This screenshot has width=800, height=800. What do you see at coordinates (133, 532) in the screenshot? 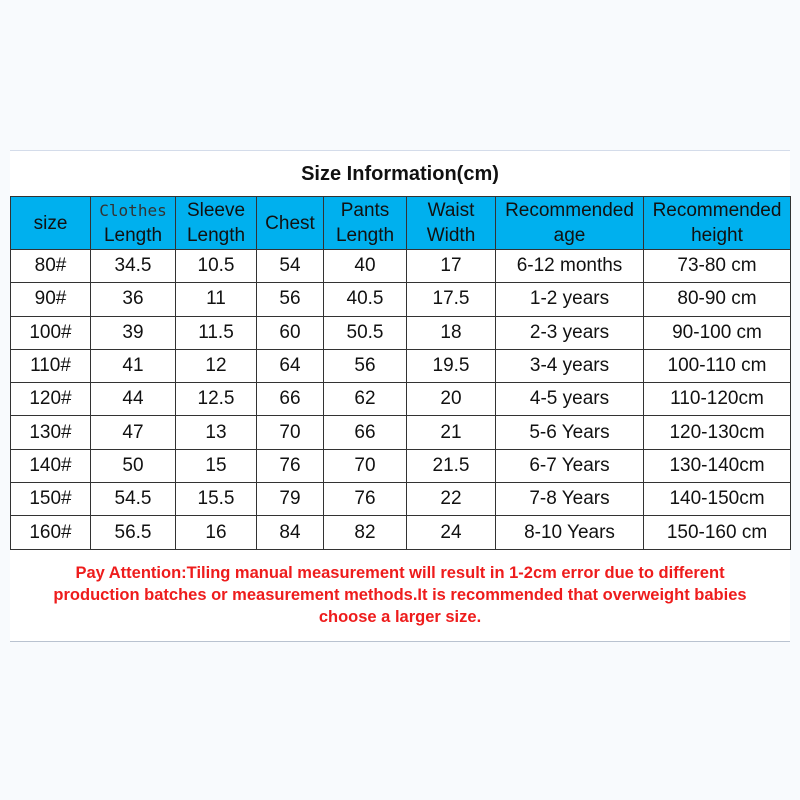
I see `table-cell: 56.5` at bounding box center [133, 532].